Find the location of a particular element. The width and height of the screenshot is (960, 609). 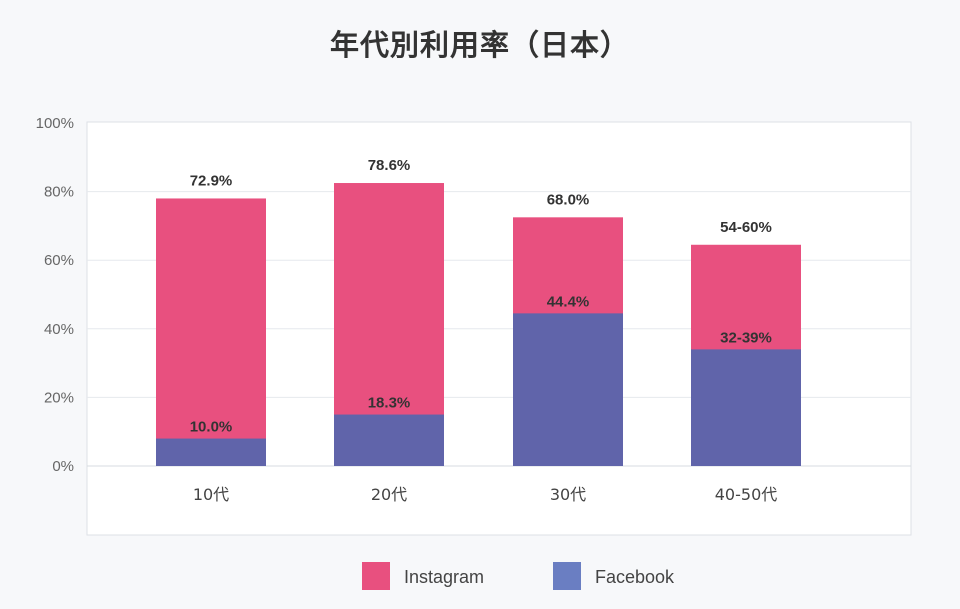

y-tick-label: 100% is located at coordinates (55, 123).